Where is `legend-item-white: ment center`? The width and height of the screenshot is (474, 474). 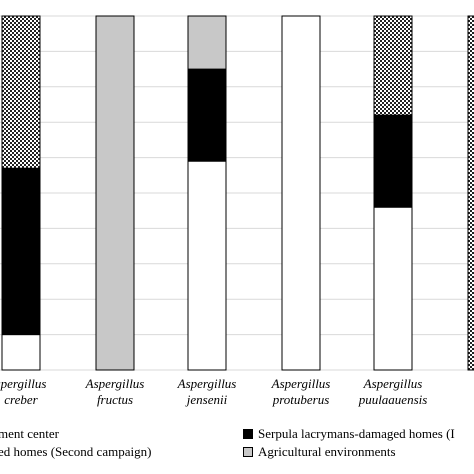 legend-item-white: ment center is located at coordinates (29, 434).